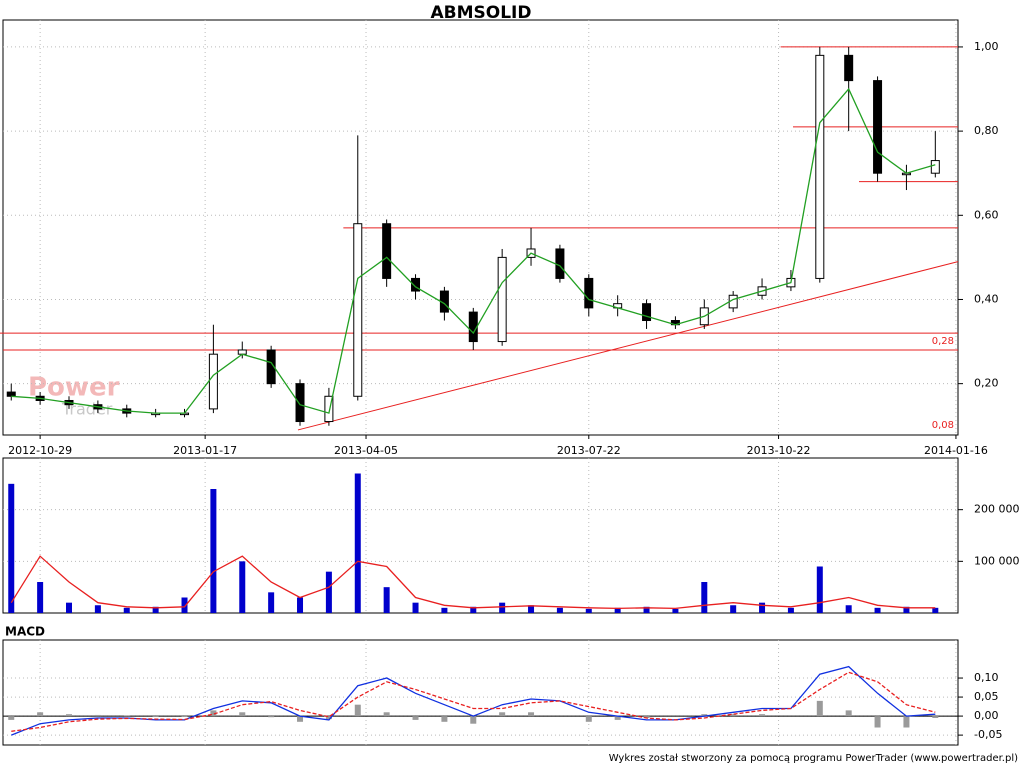 The image size is (1024, 768). What do you see at coordinates (943, 341) in the screenshot?
I see `price-label: 0,28` at bounding box center [943, 341].